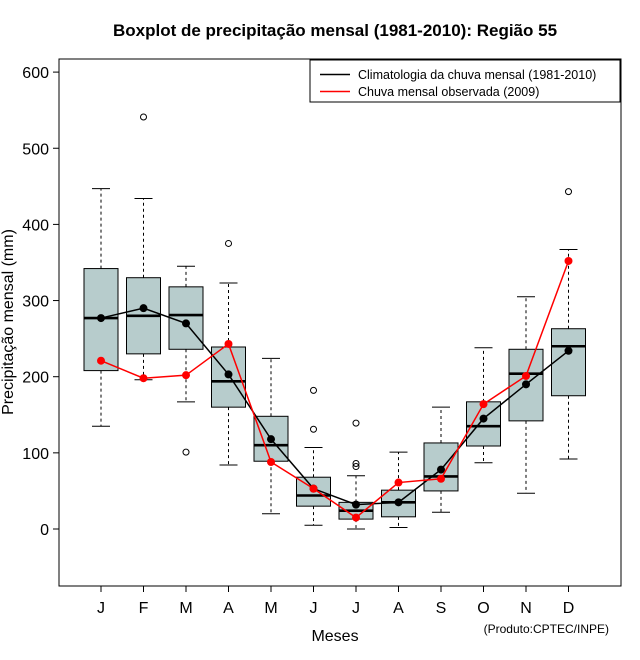  Describe the element at coordinates (35, 378) in the screenshot. I see `y-tick-label: 200` at that location.